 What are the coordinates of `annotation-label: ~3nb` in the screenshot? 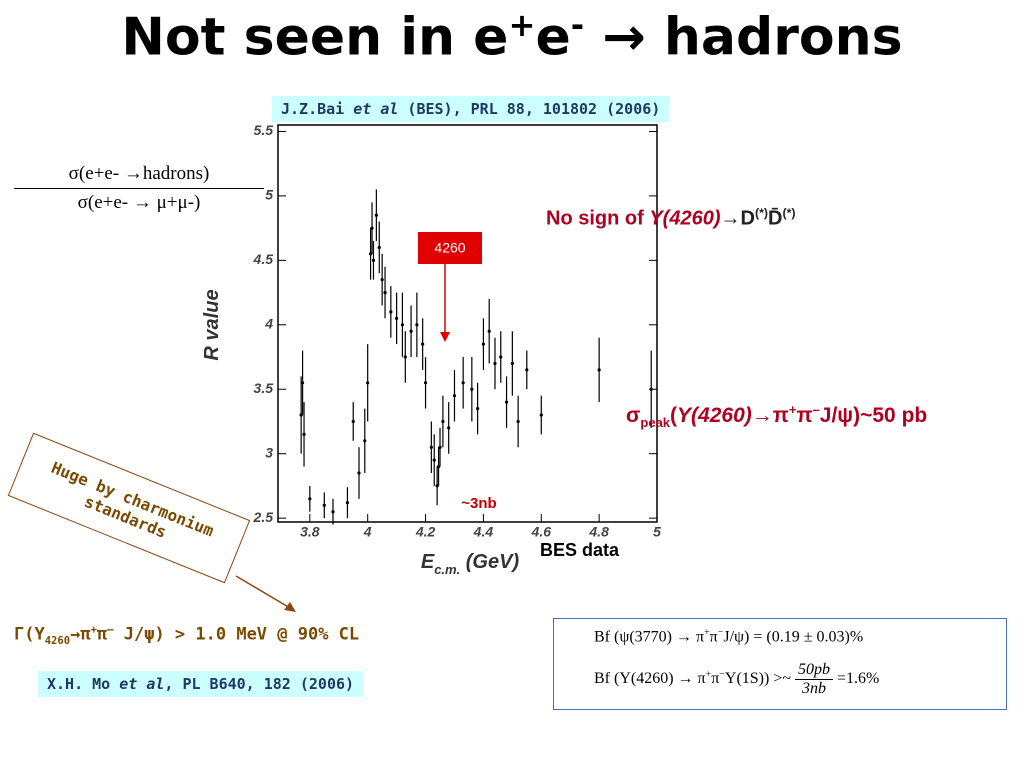 It's located at (478, 503).